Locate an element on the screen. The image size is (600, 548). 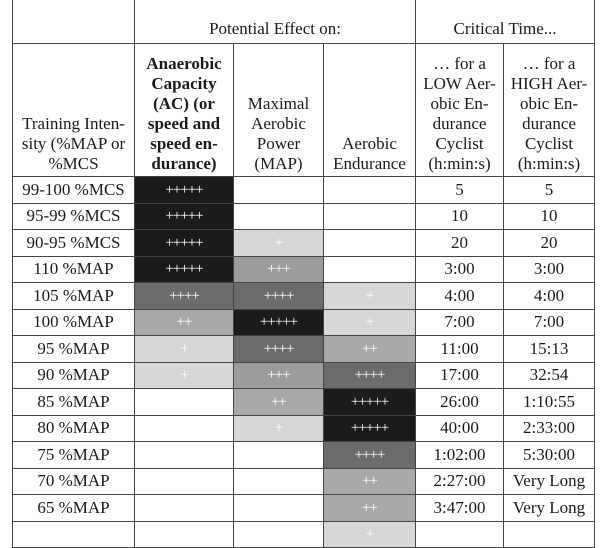
intensity-cell: 75 %MAP is located at coordinates (73, 455).